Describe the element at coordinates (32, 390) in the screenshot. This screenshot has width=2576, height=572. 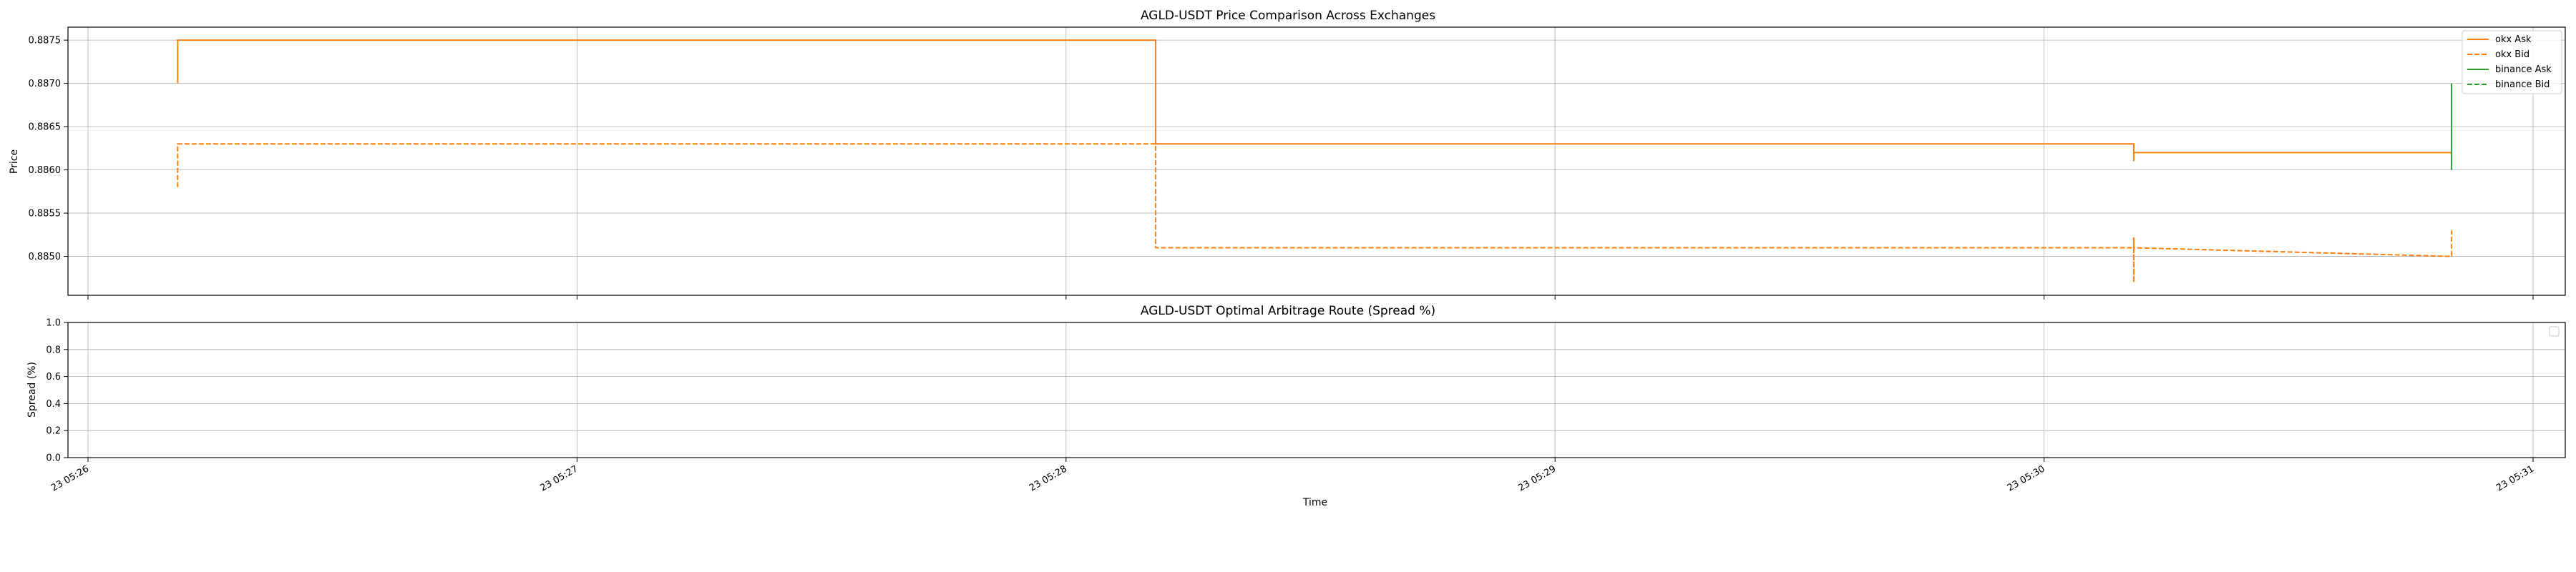
I see `spread-y-axis-label: Spread (%)` at that location.